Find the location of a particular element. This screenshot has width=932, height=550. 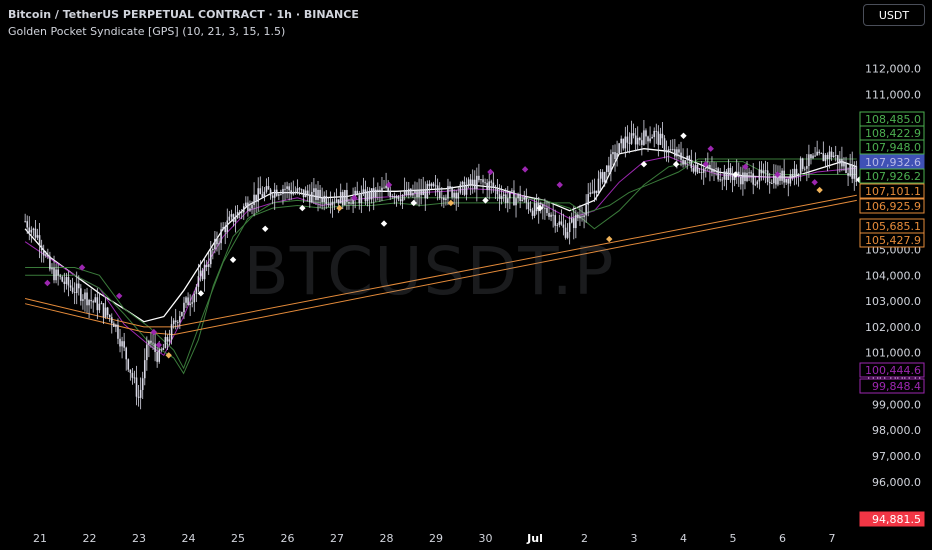

x-tick-label: 23 is located at coordinates (139, 538).